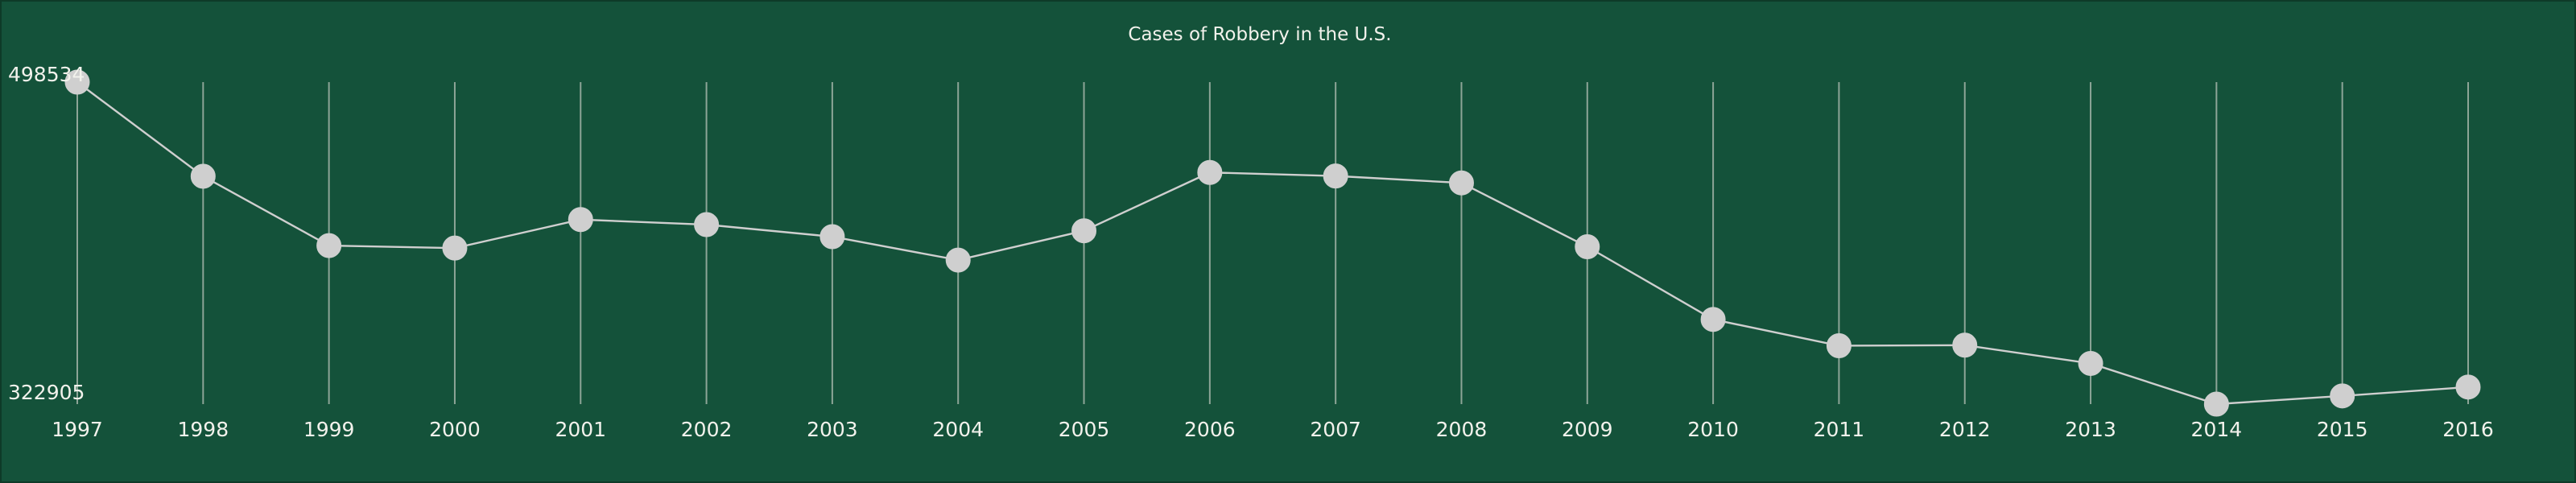 The height and width of the screenshot is (483, 2576). Describe the element at coordinates (77, 82) in the screenshot. I see `data-point-1997` at that location.